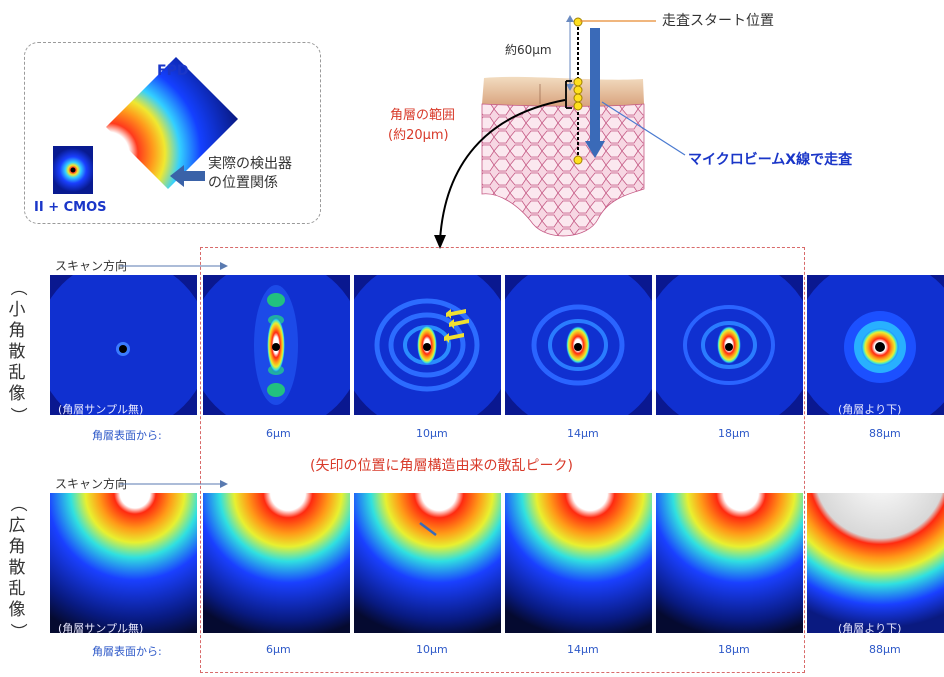  I want to click on from-surface-label-waxs: 角層表面から:, so click(127, 651).